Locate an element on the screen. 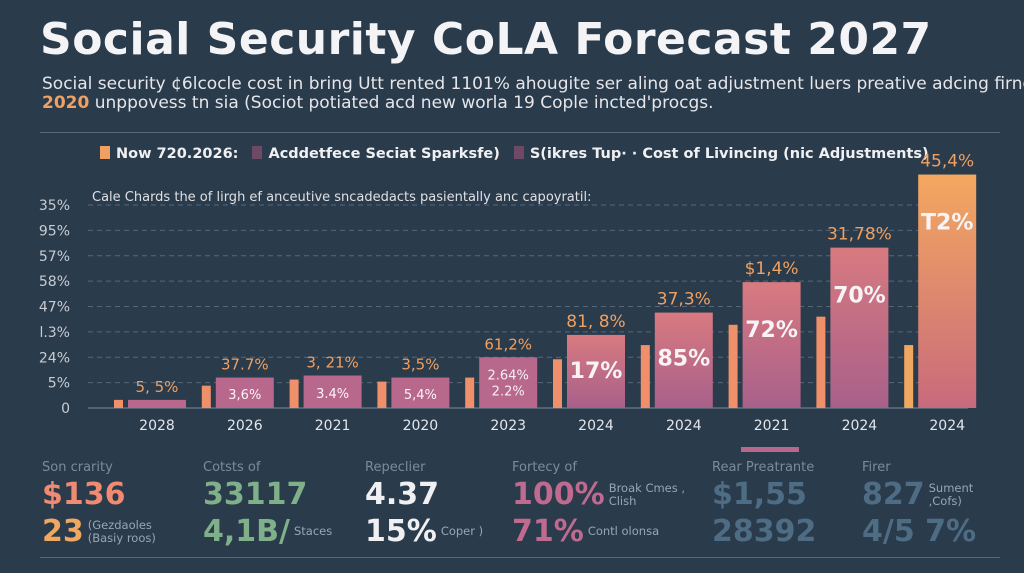  stat-row: 827 Sument ,Cofs) is located at coordinates (935, 494).